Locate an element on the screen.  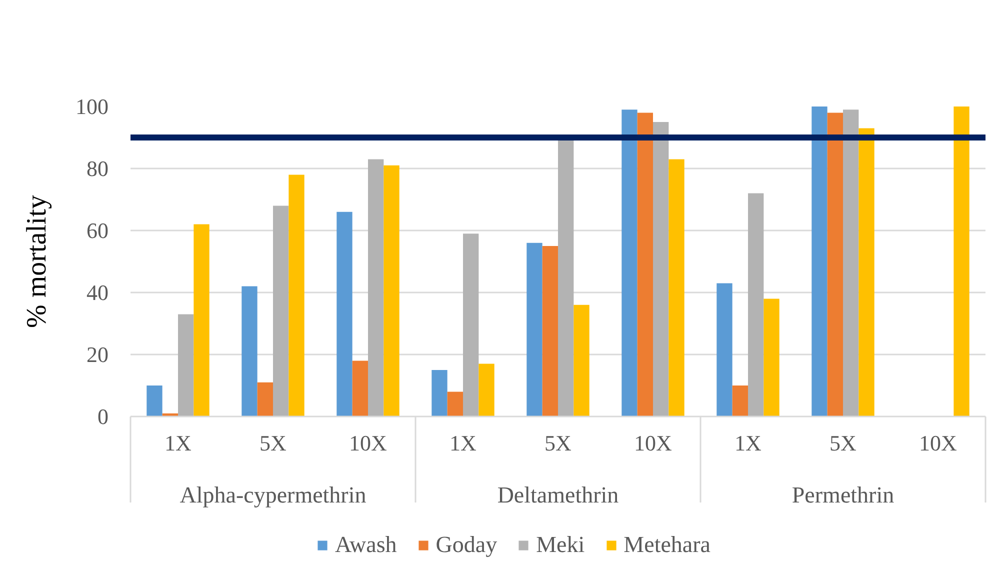
legend-label: Awash is located at coordinates (366, 545).